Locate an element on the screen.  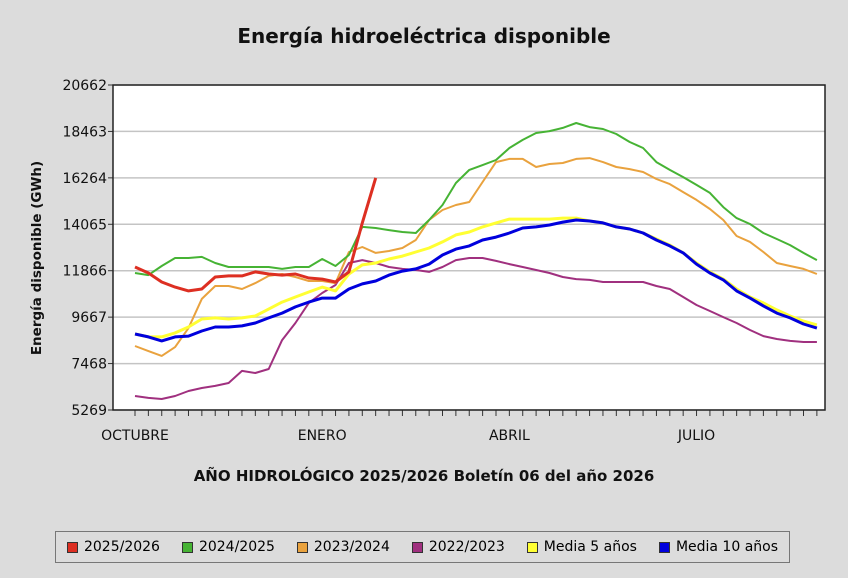
y-tick-label: 14065 is located at coordinates (84, 225).